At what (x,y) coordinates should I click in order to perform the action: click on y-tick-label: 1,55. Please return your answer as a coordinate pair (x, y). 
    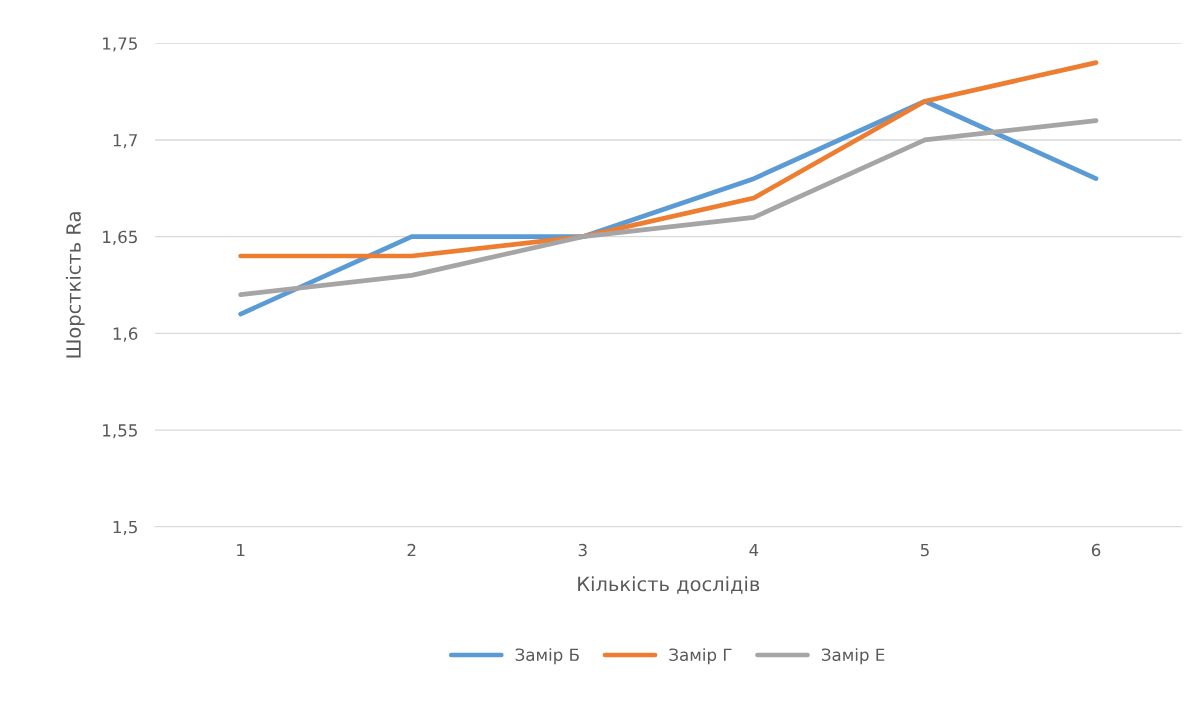
    Looking at the image, I should click on (120, 431).